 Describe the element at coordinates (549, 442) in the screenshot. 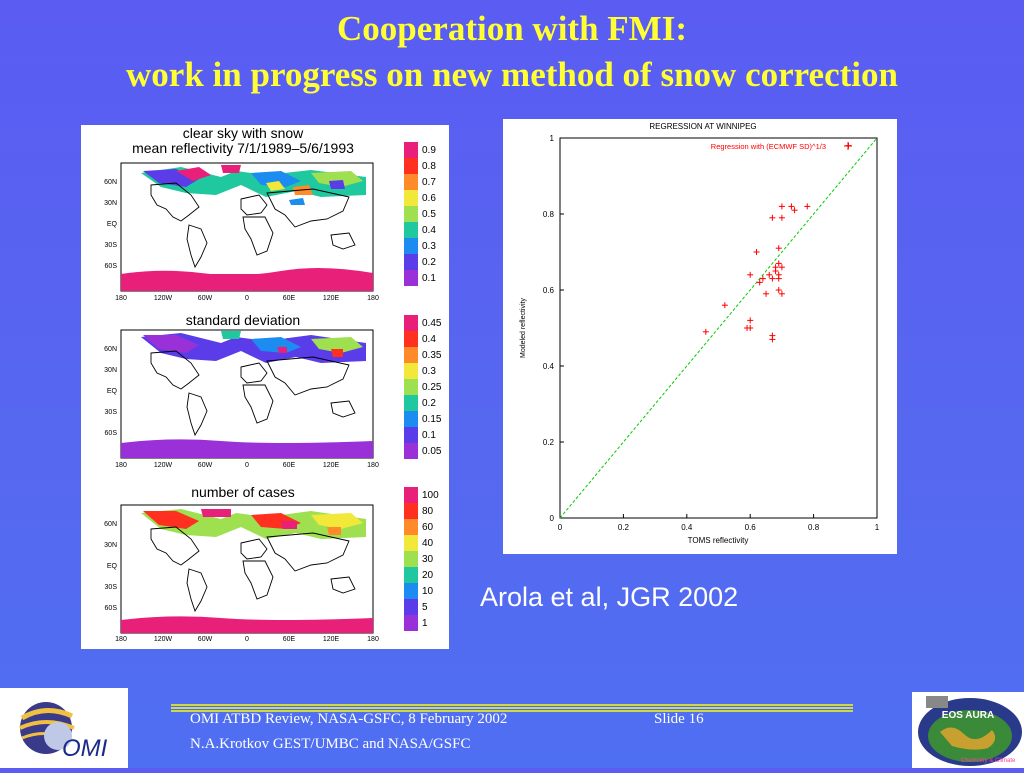

I see `y-tick-label: 0.2` at that location.